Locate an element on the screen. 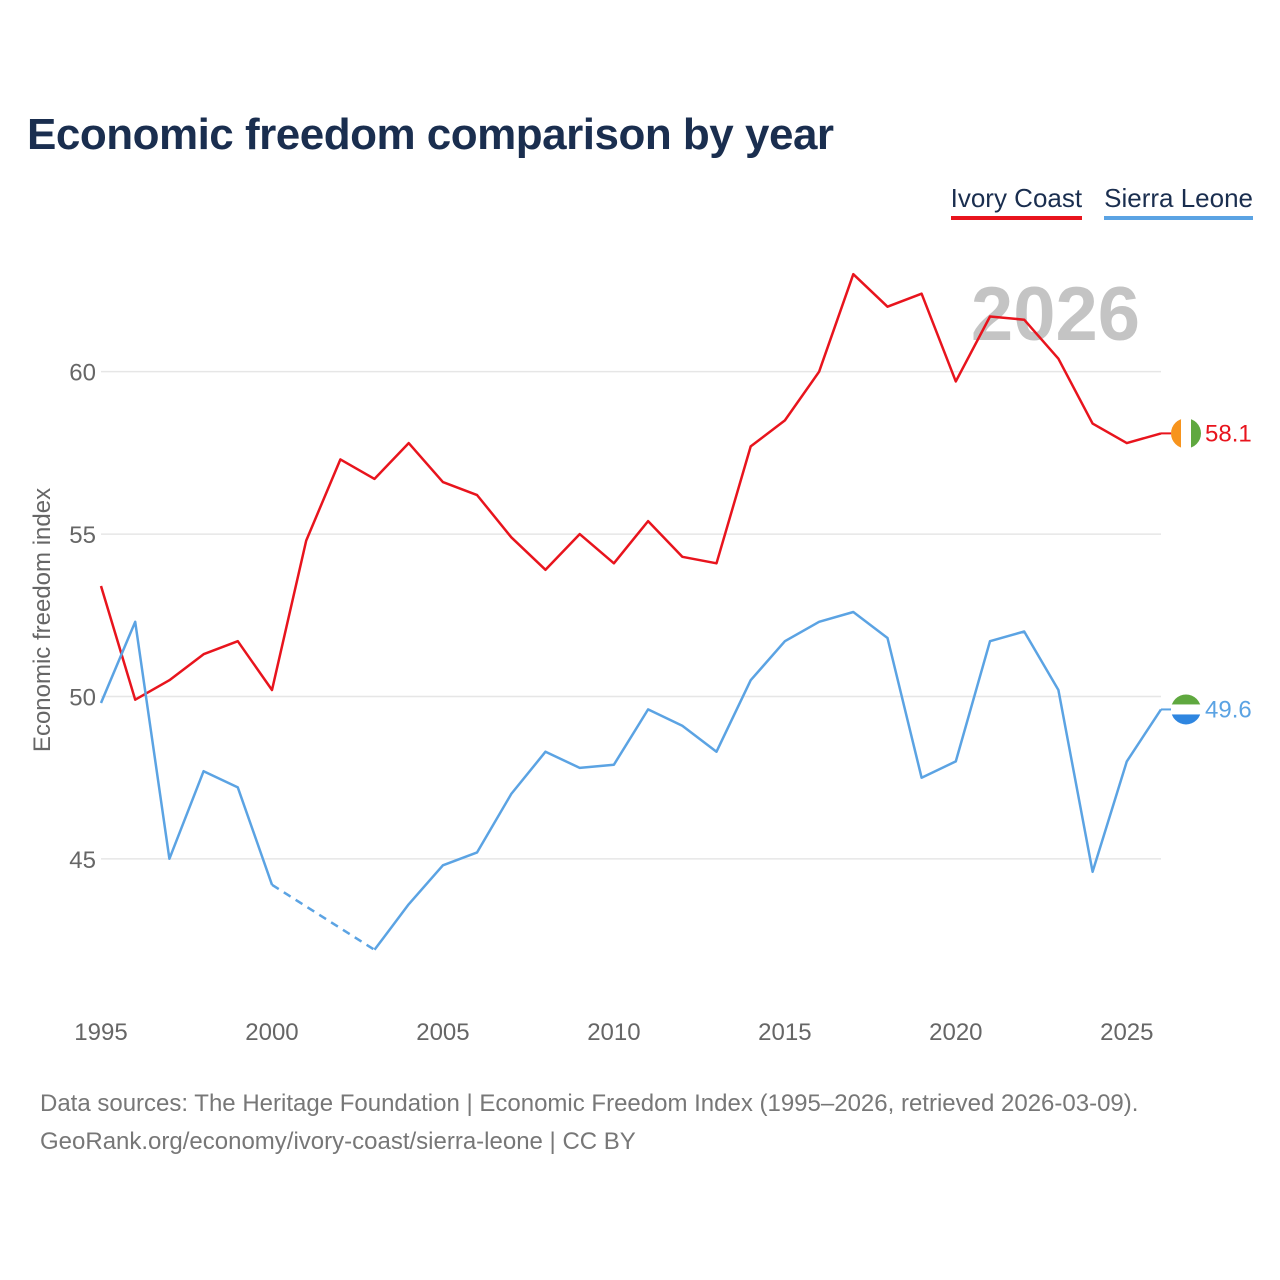 The height and width of the screenshot is (1280, 1280). chart-title: Economic freedom comparison by year is located at coordinates (430, 134).